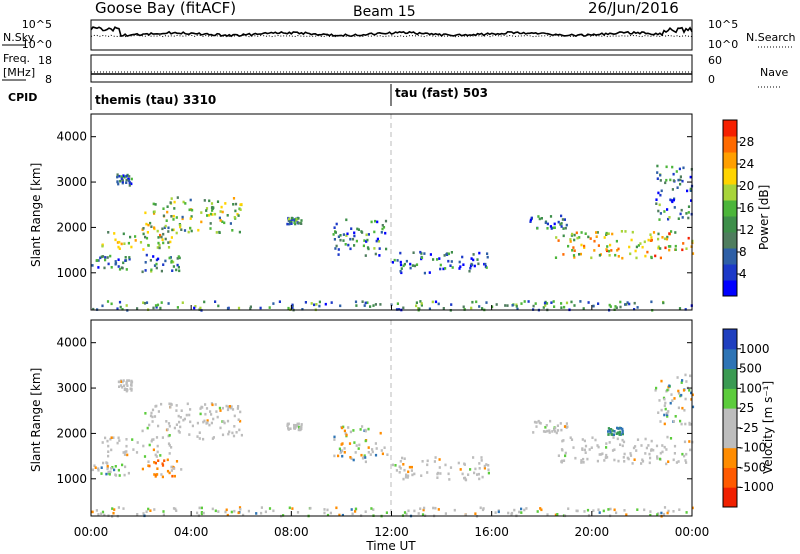  Describe the element at coordinates (391, 68) in the screenshot. I see `freq-frame` at that location.